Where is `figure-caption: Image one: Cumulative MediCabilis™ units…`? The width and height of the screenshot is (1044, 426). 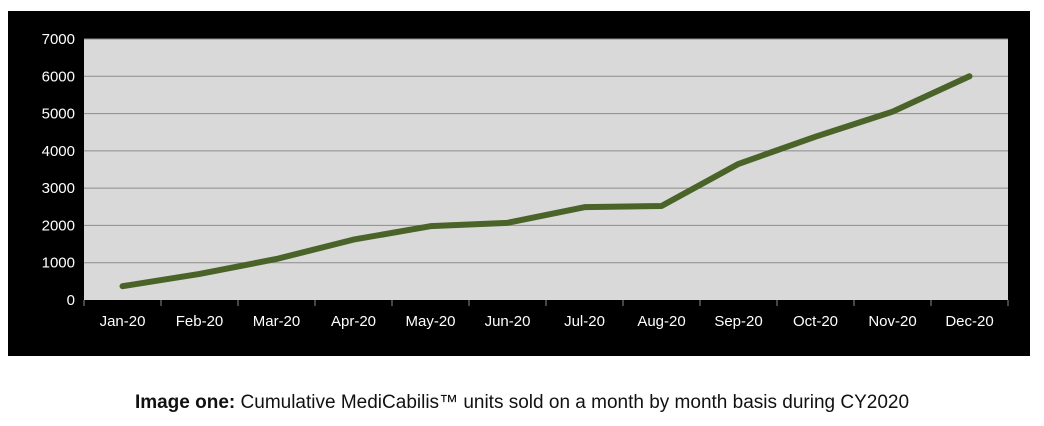
figure-caption: Image one: Cumulative MediCabilis™ units… is located at coordinates (522, 403).